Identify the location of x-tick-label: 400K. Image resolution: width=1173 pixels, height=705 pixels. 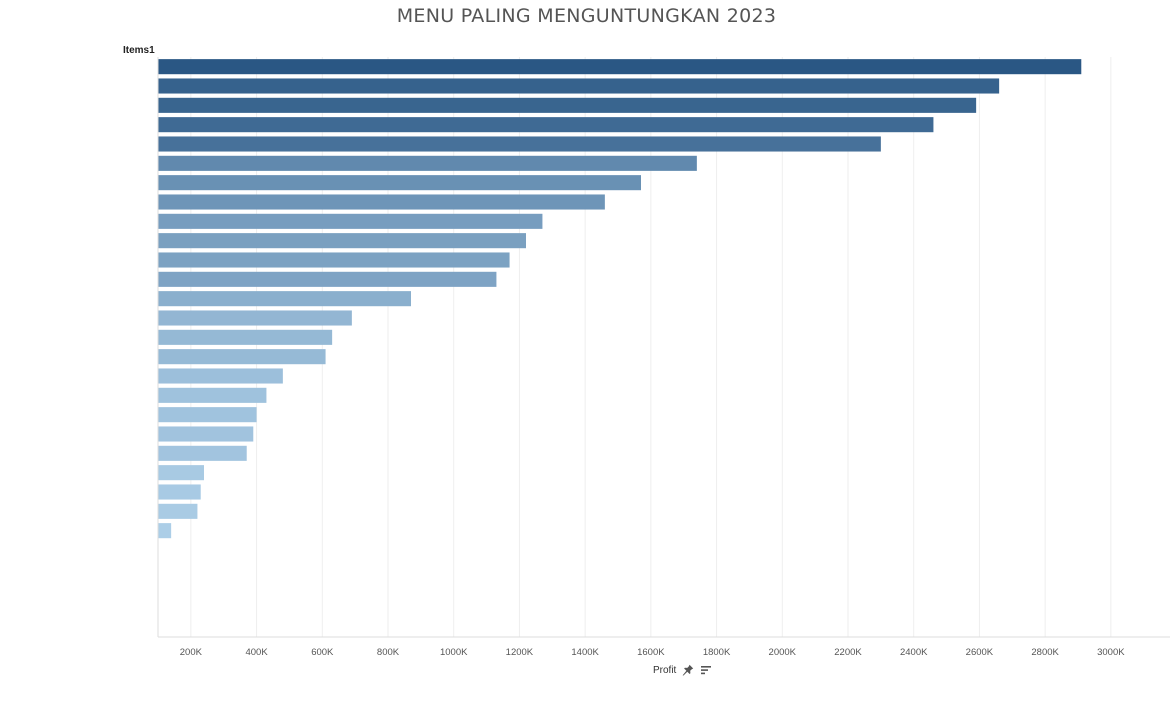
(256, 652).